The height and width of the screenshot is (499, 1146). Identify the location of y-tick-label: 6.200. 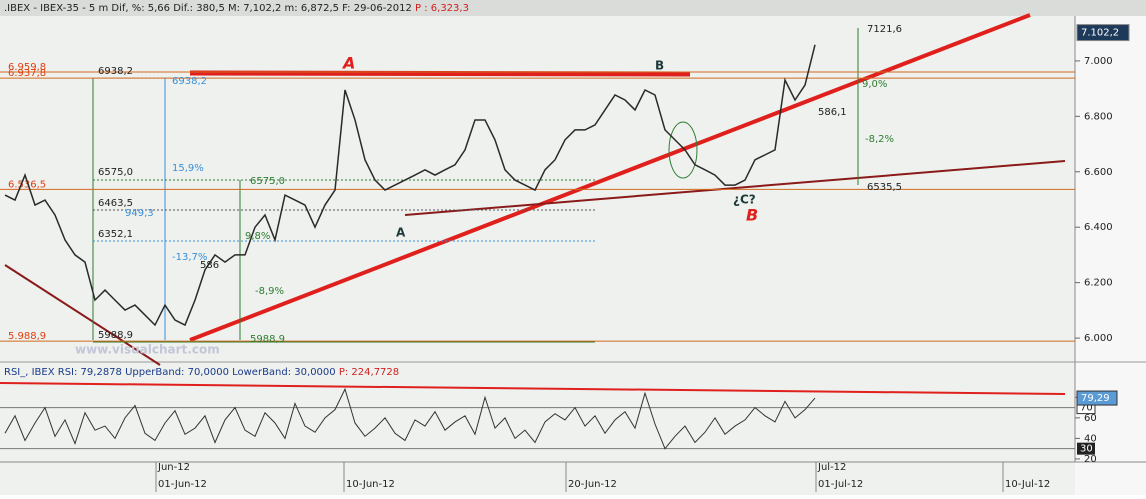
(1098, 283).